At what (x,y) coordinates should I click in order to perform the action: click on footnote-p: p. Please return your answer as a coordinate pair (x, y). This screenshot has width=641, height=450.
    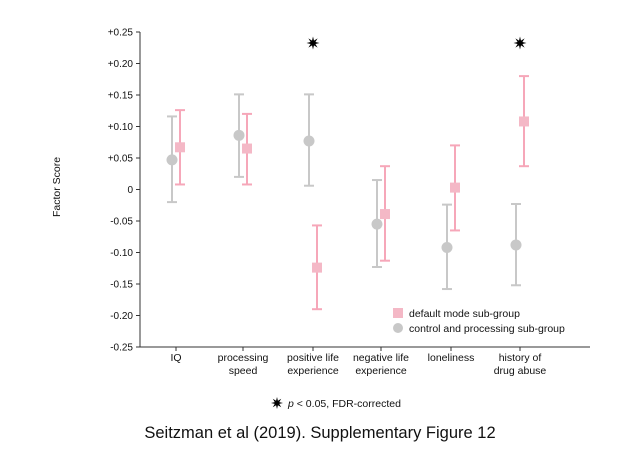
    Looking at the image, I should click on (290, 404).